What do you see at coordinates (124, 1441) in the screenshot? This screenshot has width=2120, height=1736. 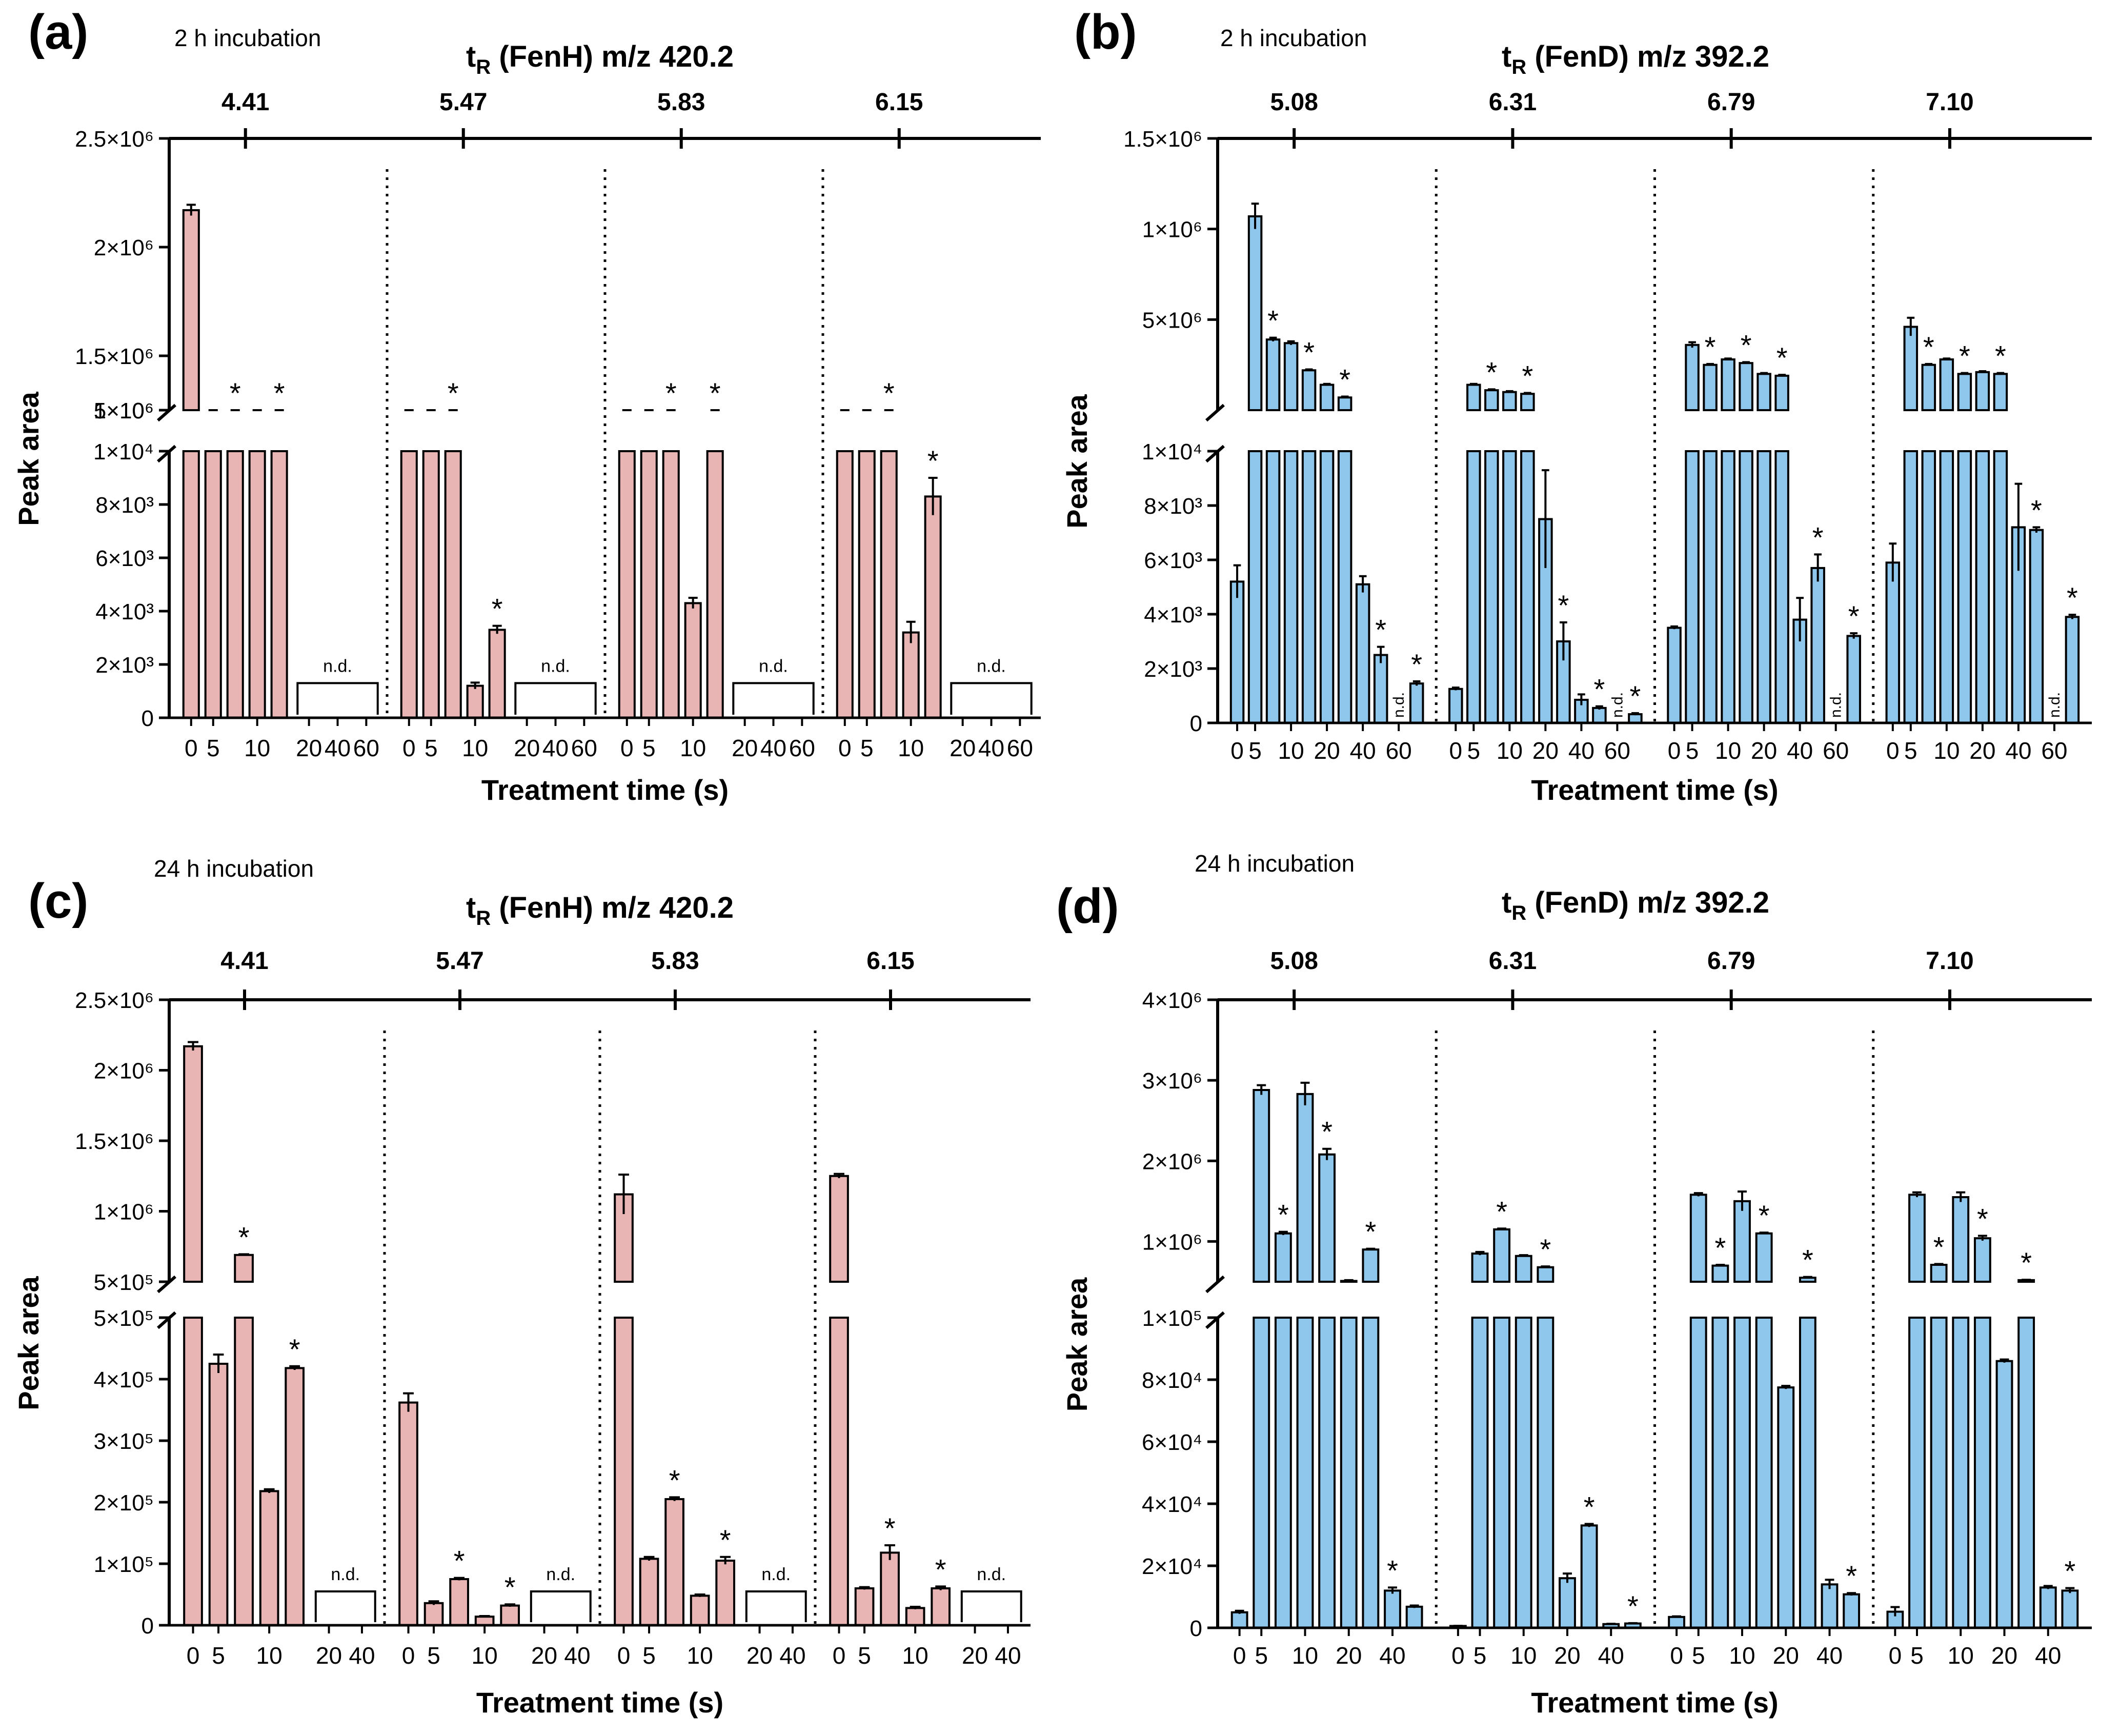 I see `y-tick-label: 3×10⁵` at bounding box center [124, 1441].